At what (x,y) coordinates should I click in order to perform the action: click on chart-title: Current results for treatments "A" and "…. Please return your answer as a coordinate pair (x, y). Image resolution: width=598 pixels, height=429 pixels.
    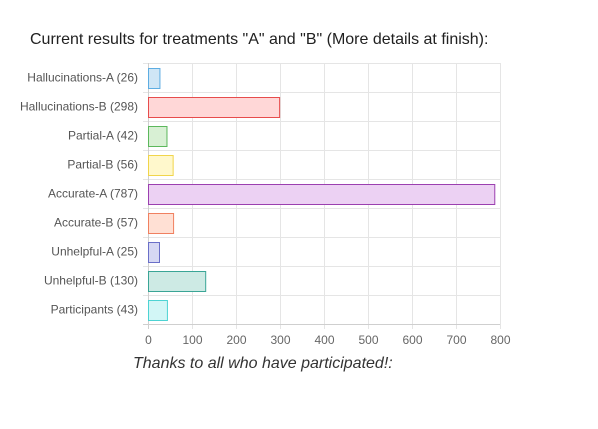
    Looking at the image, I should click on (259, 39).